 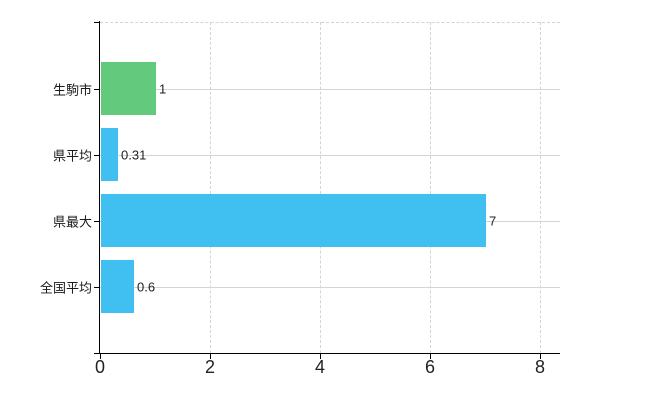 What do you see at coordinates (493, 221) in the screenshot?
I see `bar-value-label: 7` at bounding box center [493, 221].